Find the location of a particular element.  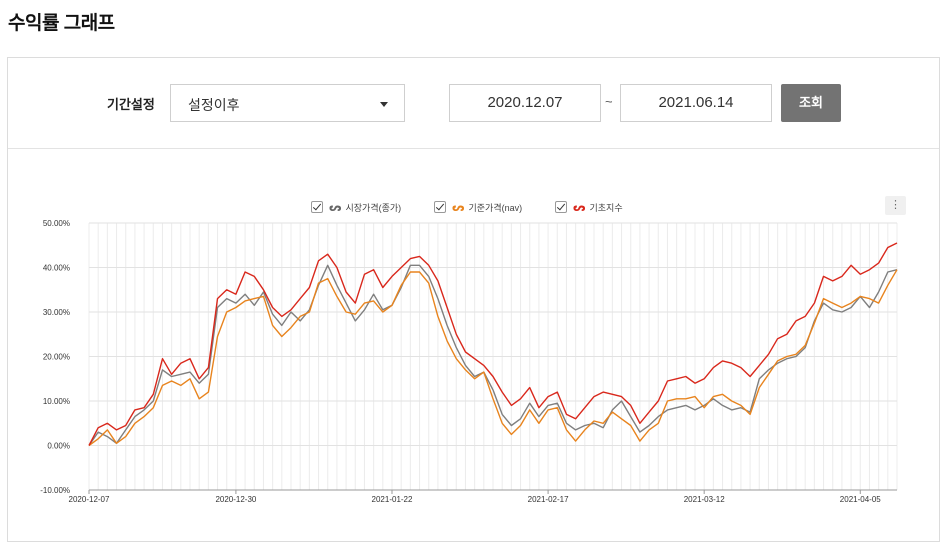

legend-label: 기초지수 is located at coordinates (606, 207).